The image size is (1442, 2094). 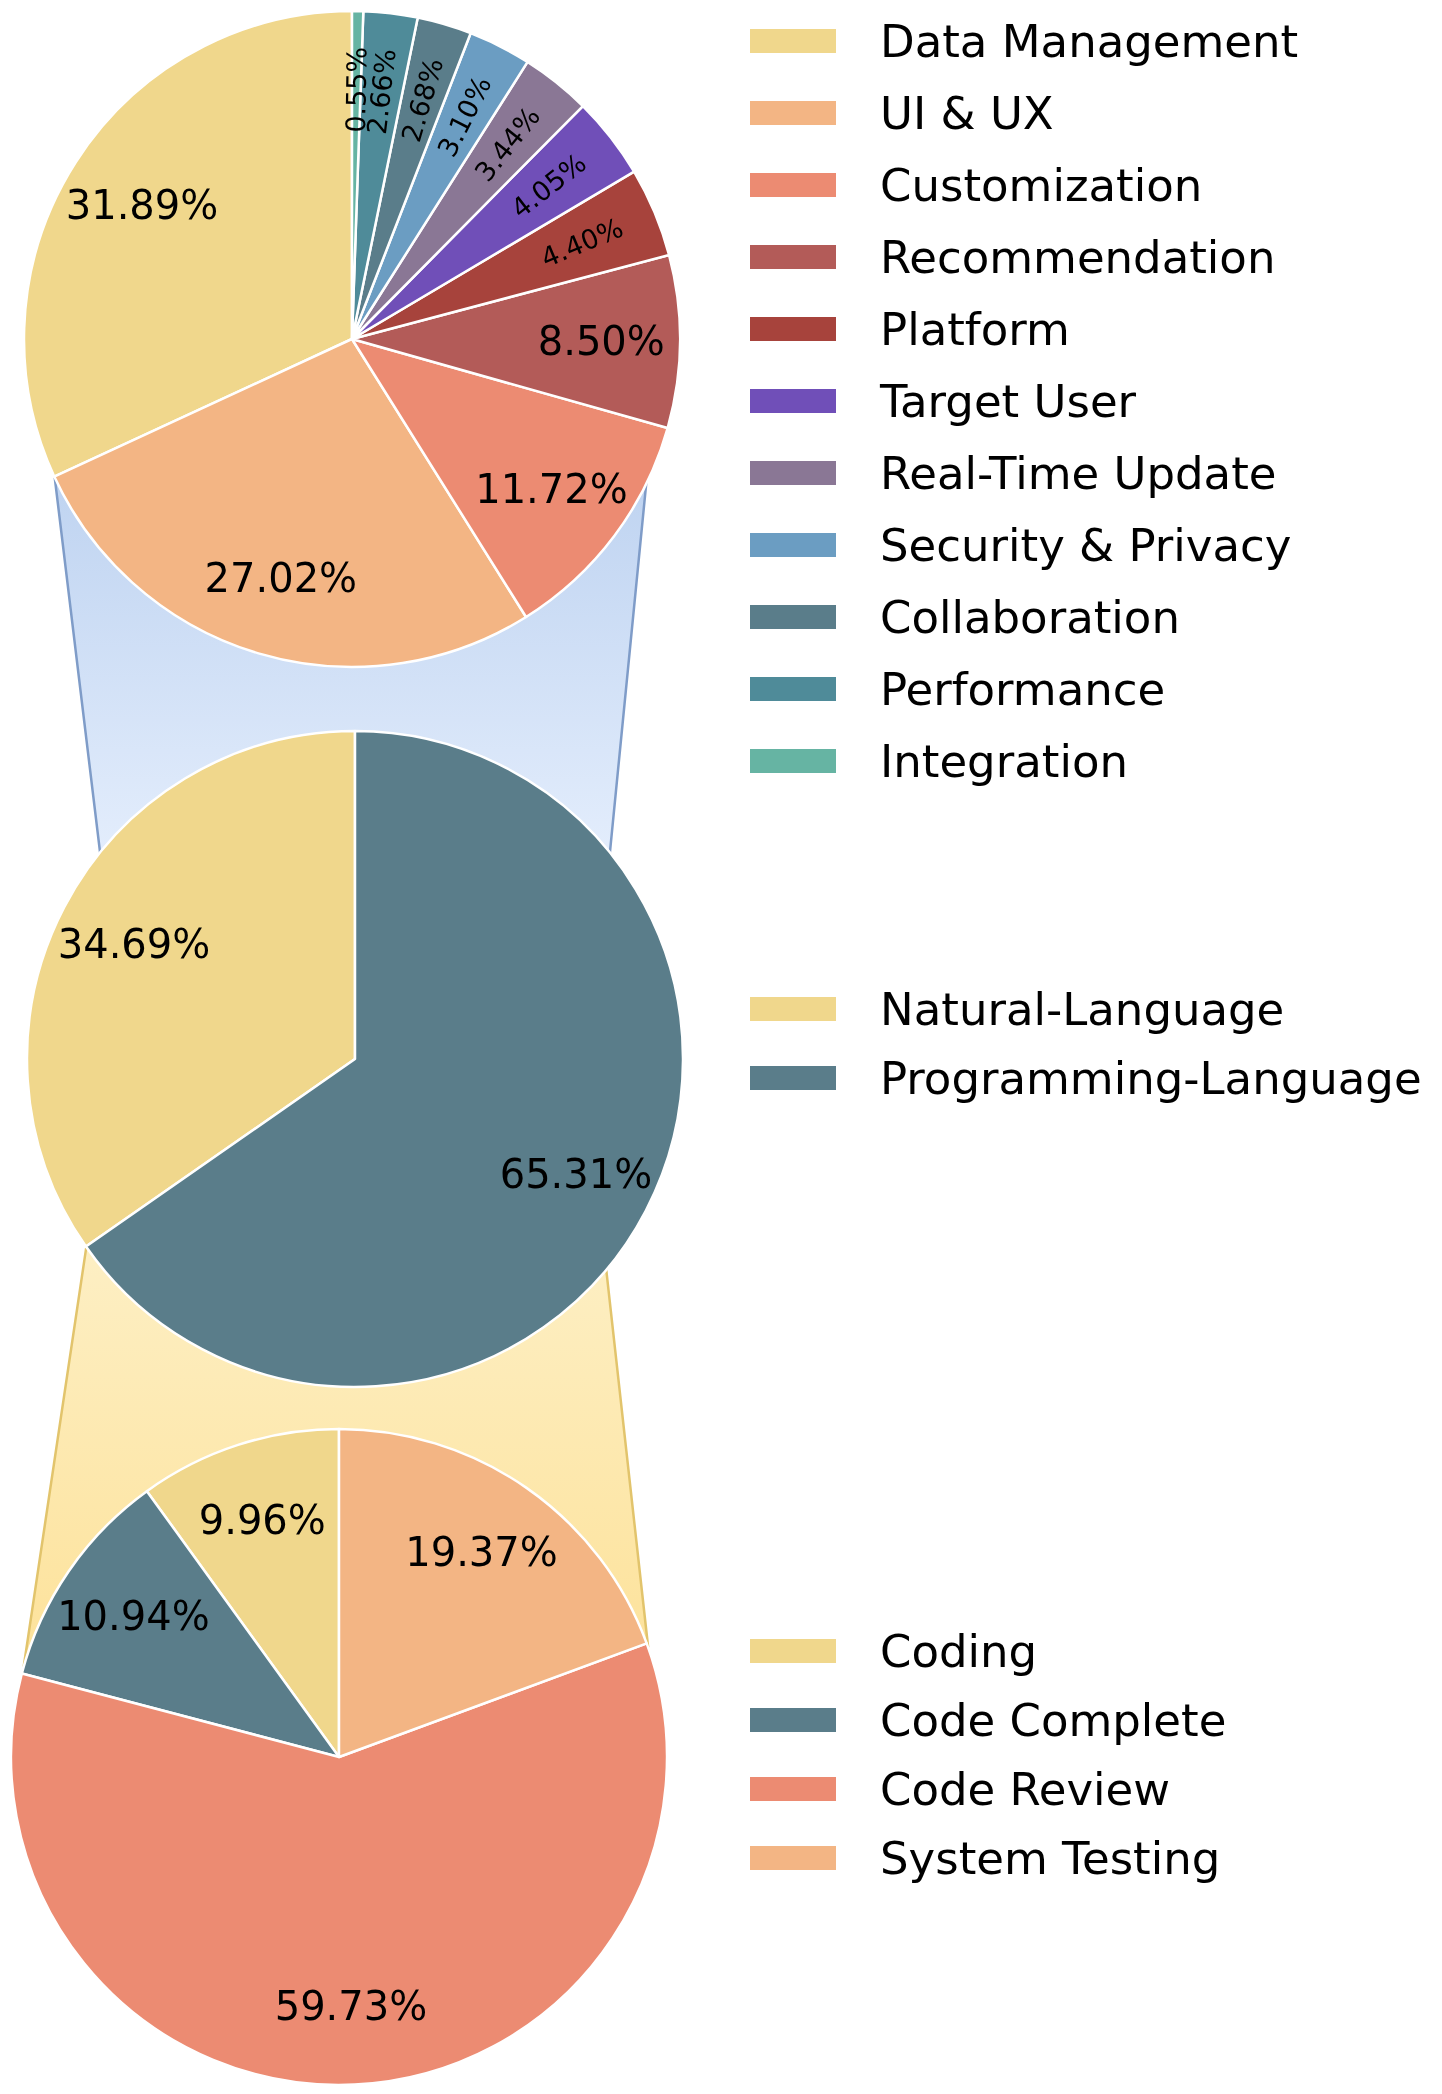 I want to click on legend-label: Programming-Language, so click(x=1151, y=1078).